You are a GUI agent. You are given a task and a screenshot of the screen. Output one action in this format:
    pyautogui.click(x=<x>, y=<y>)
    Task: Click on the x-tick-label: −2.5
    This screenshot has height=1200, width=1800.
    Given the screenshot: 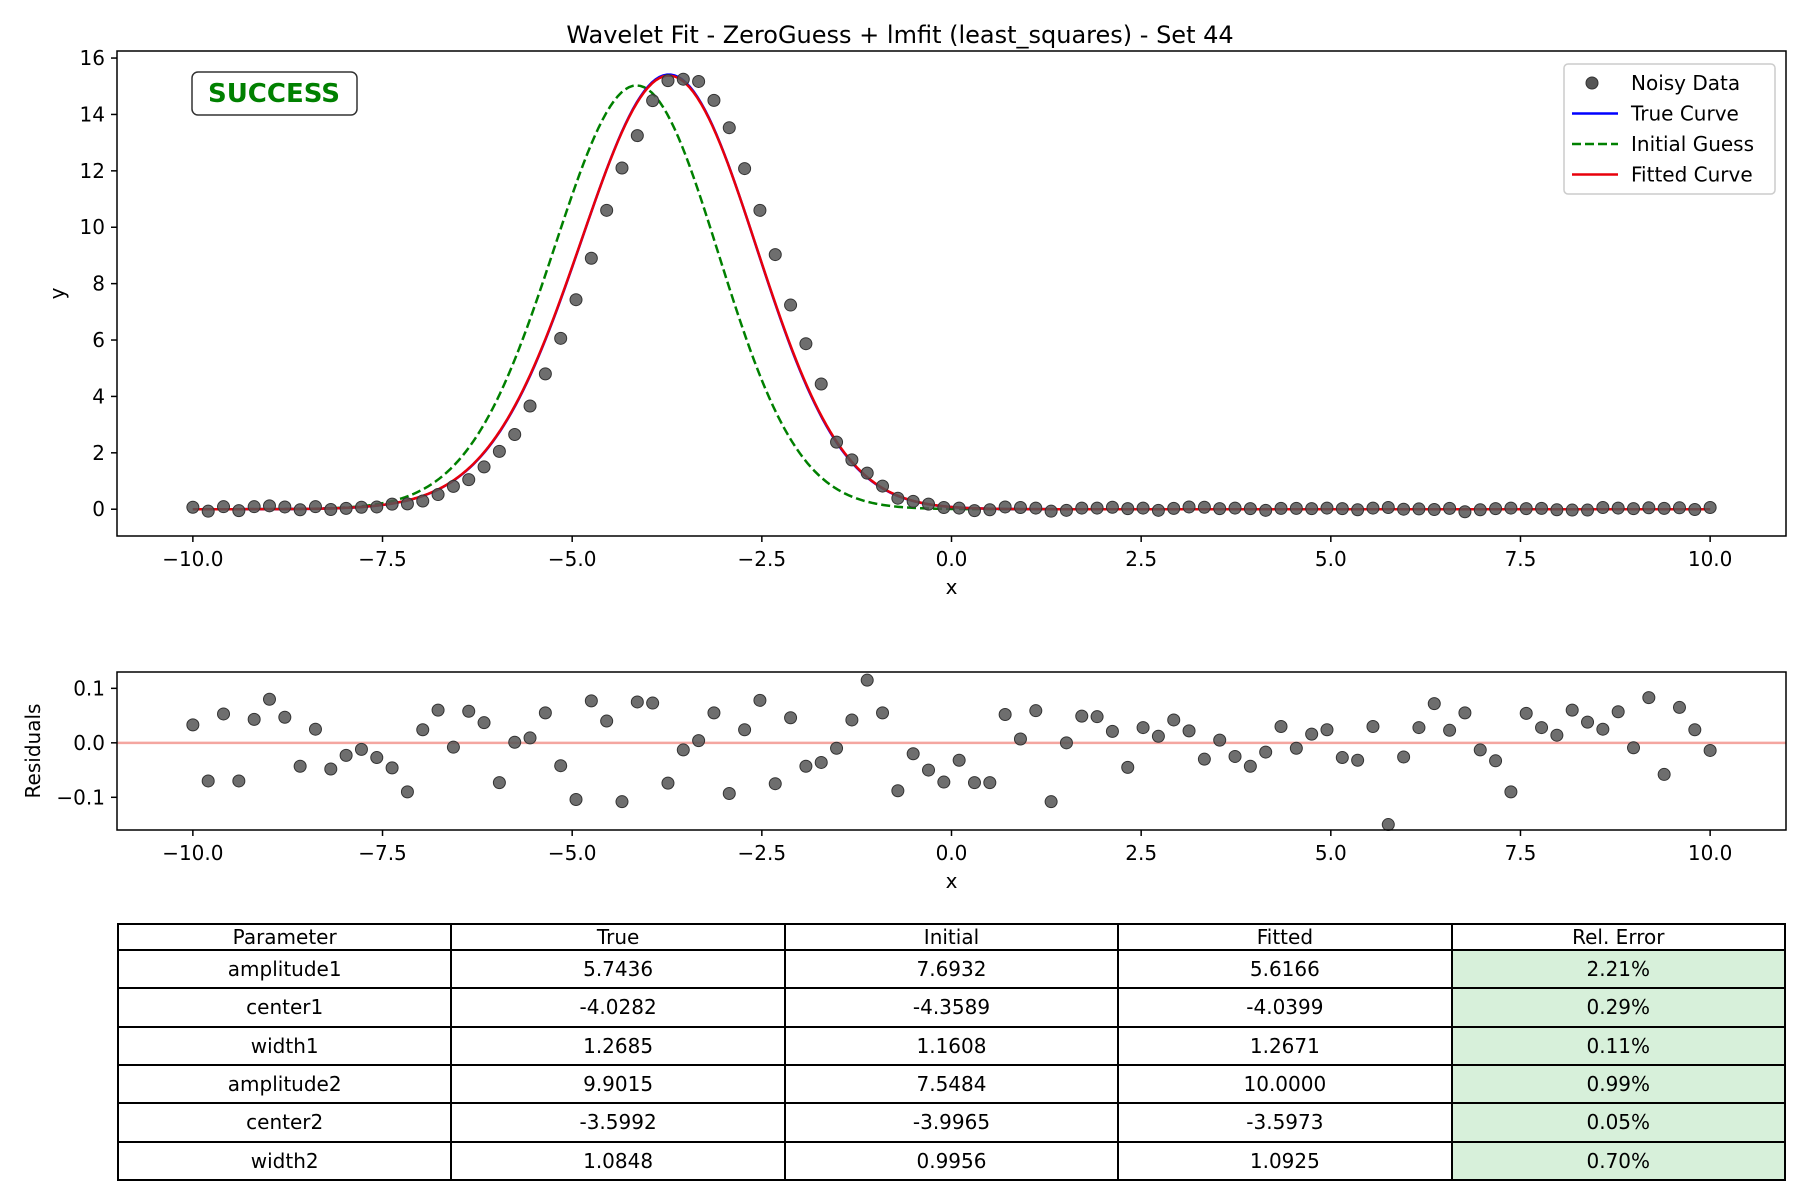 What is the action you would take?
    pyautogui.click(x=762, y=559)
    